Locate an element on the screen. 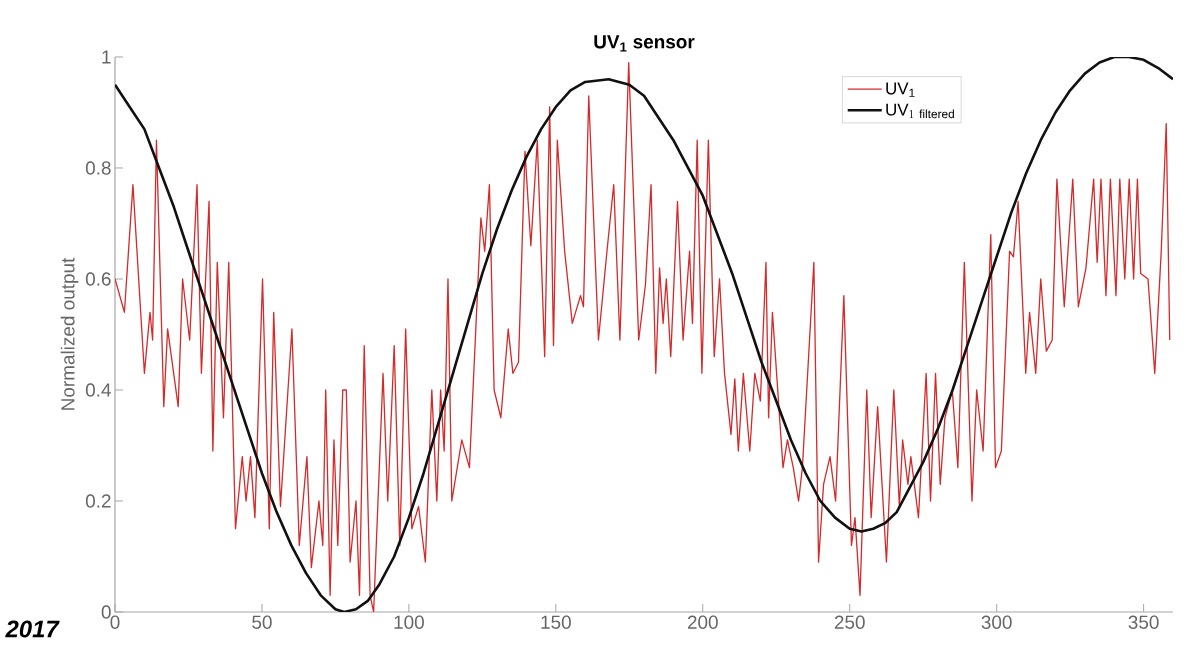  y-tick-label: 0.6 is located at coordinates (98, 279).